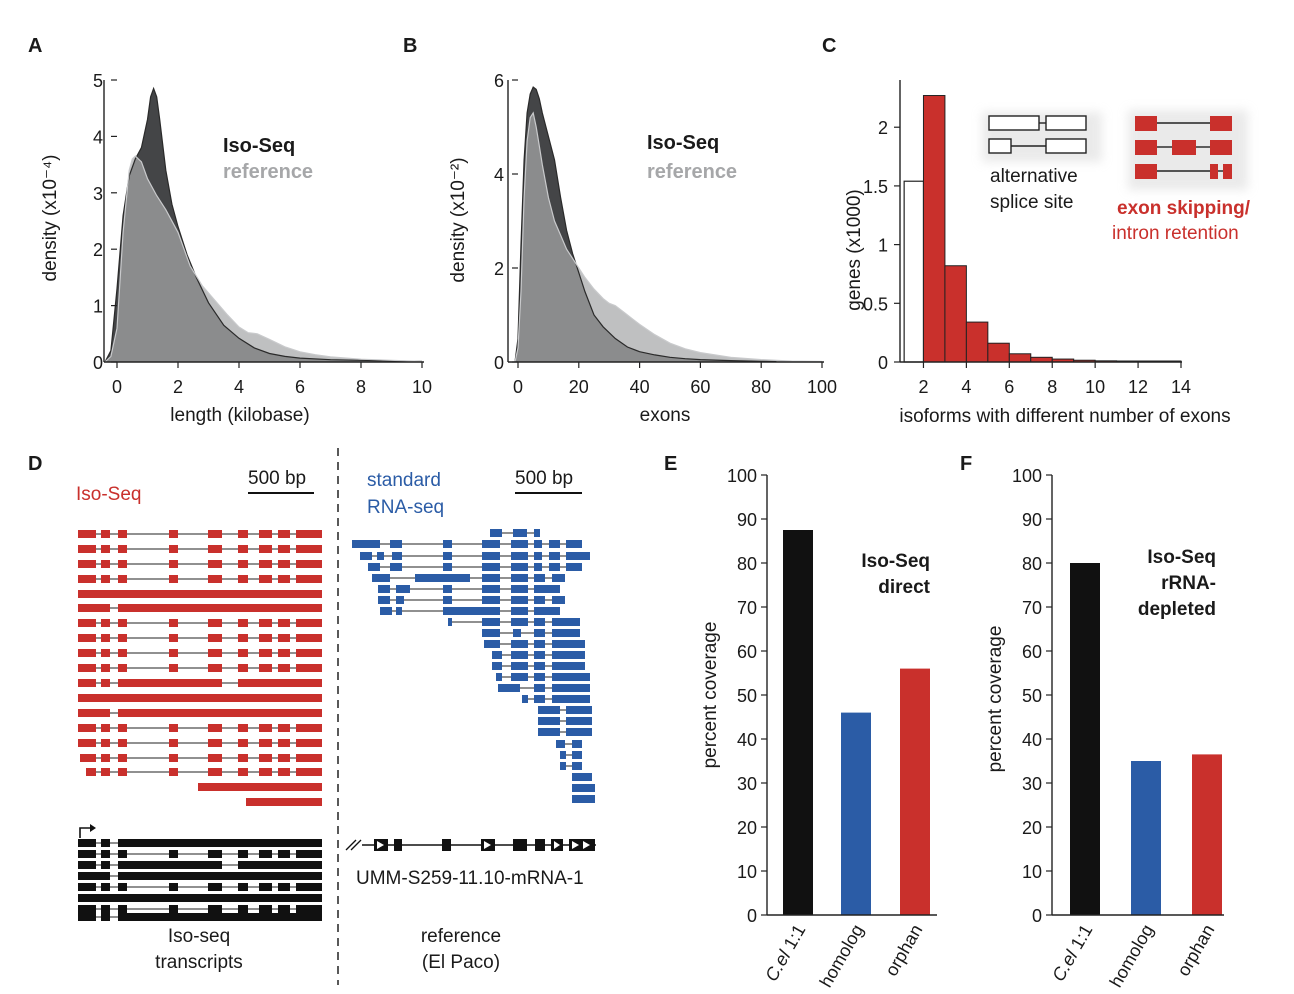  What do you see at coordinates (710, 695) in the screenshot?
I see `y-label-e: percent coverage` at bounding box center [710, 695].